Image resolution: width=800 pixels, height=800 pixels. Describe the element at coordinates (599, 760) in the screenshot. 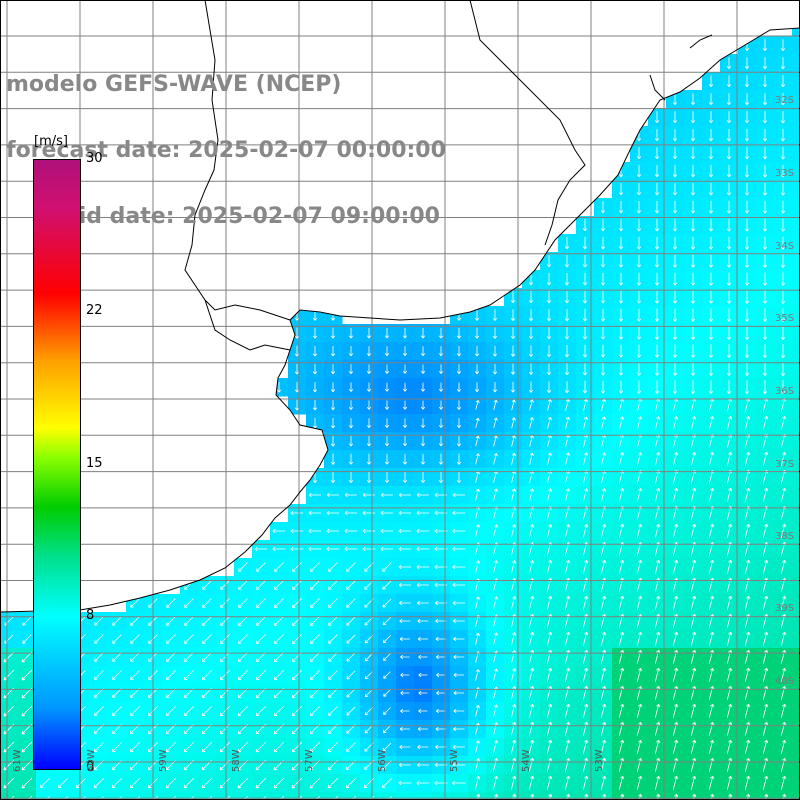

I see `lon-label: 53W` at that location.